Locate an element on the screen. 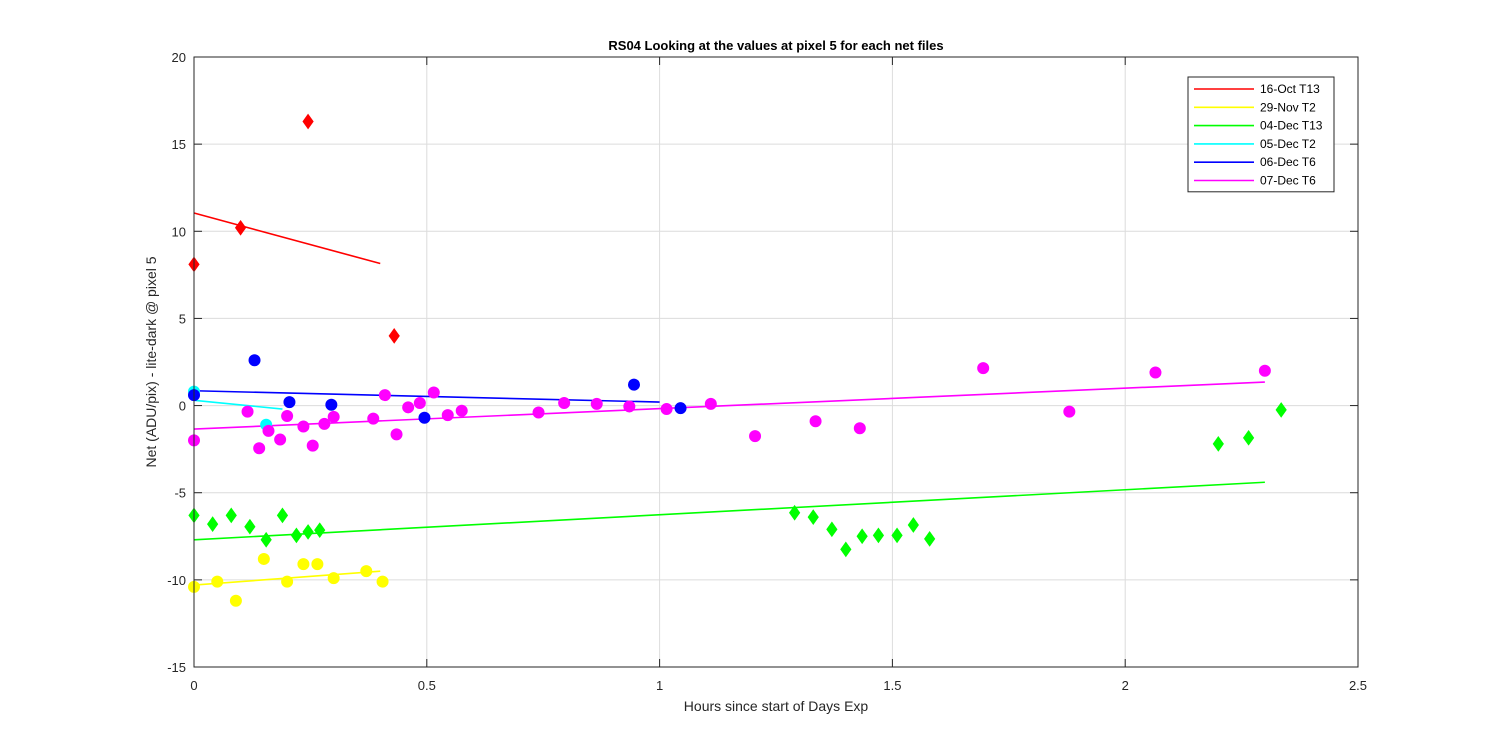 The height and width of the screenshot is (750, 1500). y-tick-label: -10 is located at coordinates (176, 580).